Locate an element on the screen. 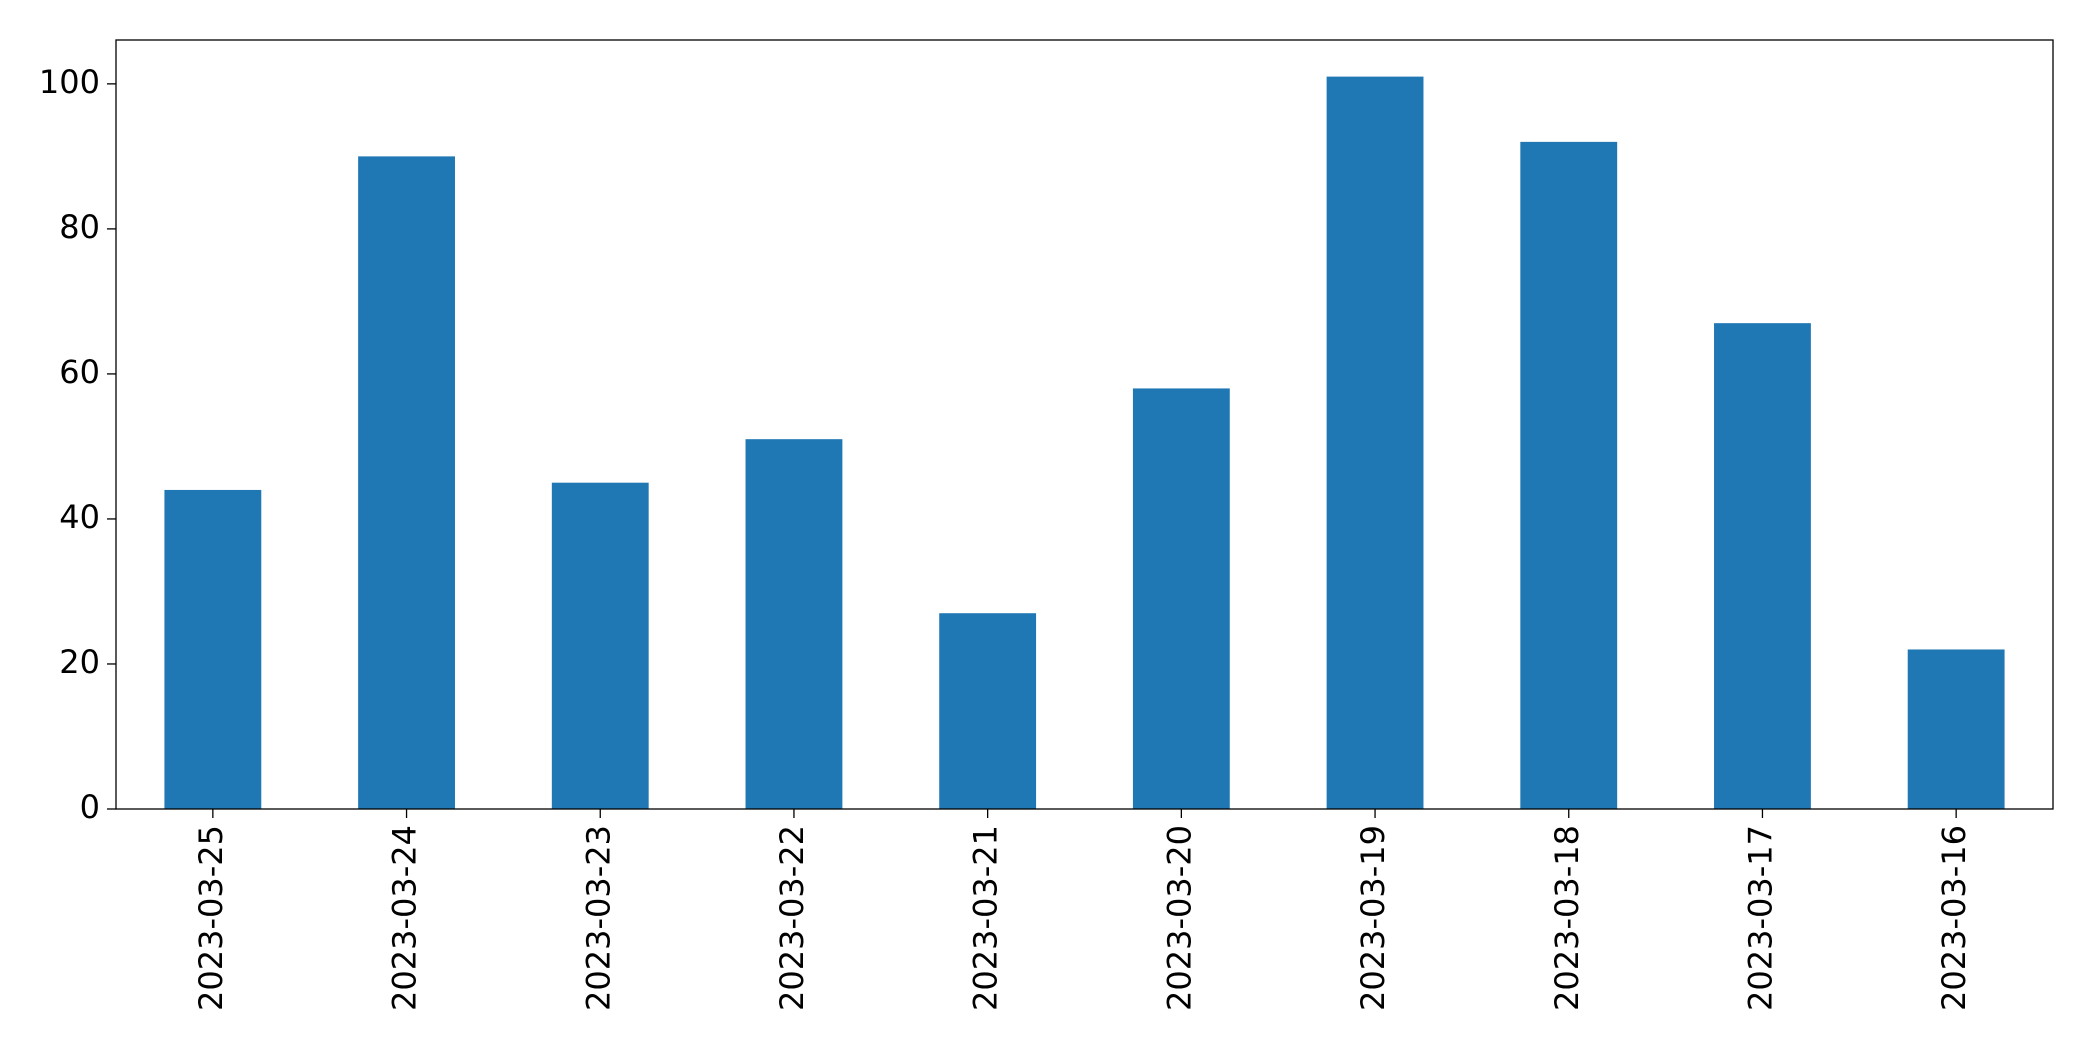 Image resolution: width=2093 pixels, height=1061 pixels. x-tick-label: 2023-03-20 is located at coordinates (1179, 918).